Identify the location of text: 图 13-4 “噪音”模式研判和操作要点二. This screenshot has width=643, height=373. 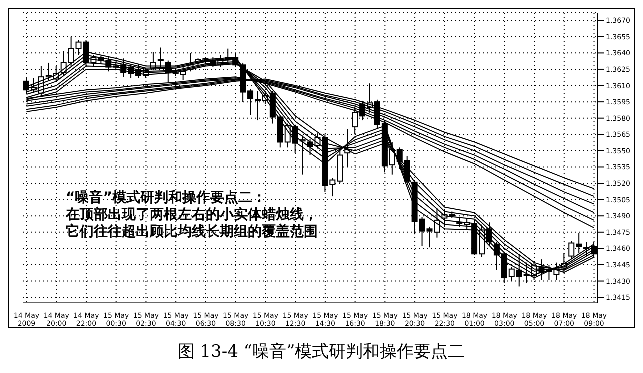
(321, 352).